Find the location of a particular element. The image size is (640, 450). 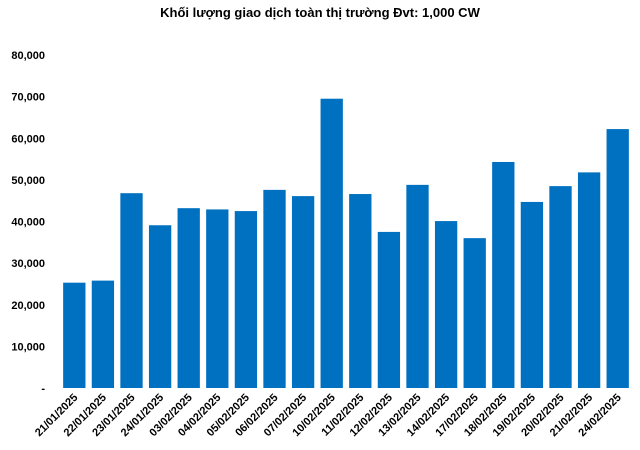

y-tick-label: 30,000 is located at coordinates (28, 264).